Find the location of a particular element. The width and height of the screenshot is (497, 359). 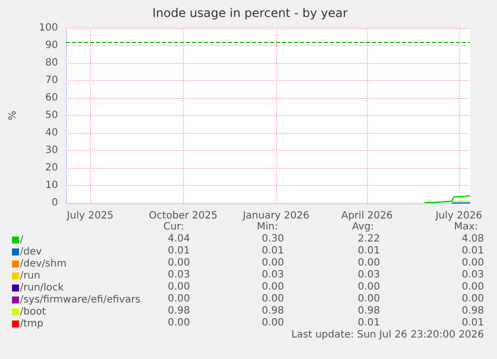

legend-label: /tmp is located at coordinates (32, 324).